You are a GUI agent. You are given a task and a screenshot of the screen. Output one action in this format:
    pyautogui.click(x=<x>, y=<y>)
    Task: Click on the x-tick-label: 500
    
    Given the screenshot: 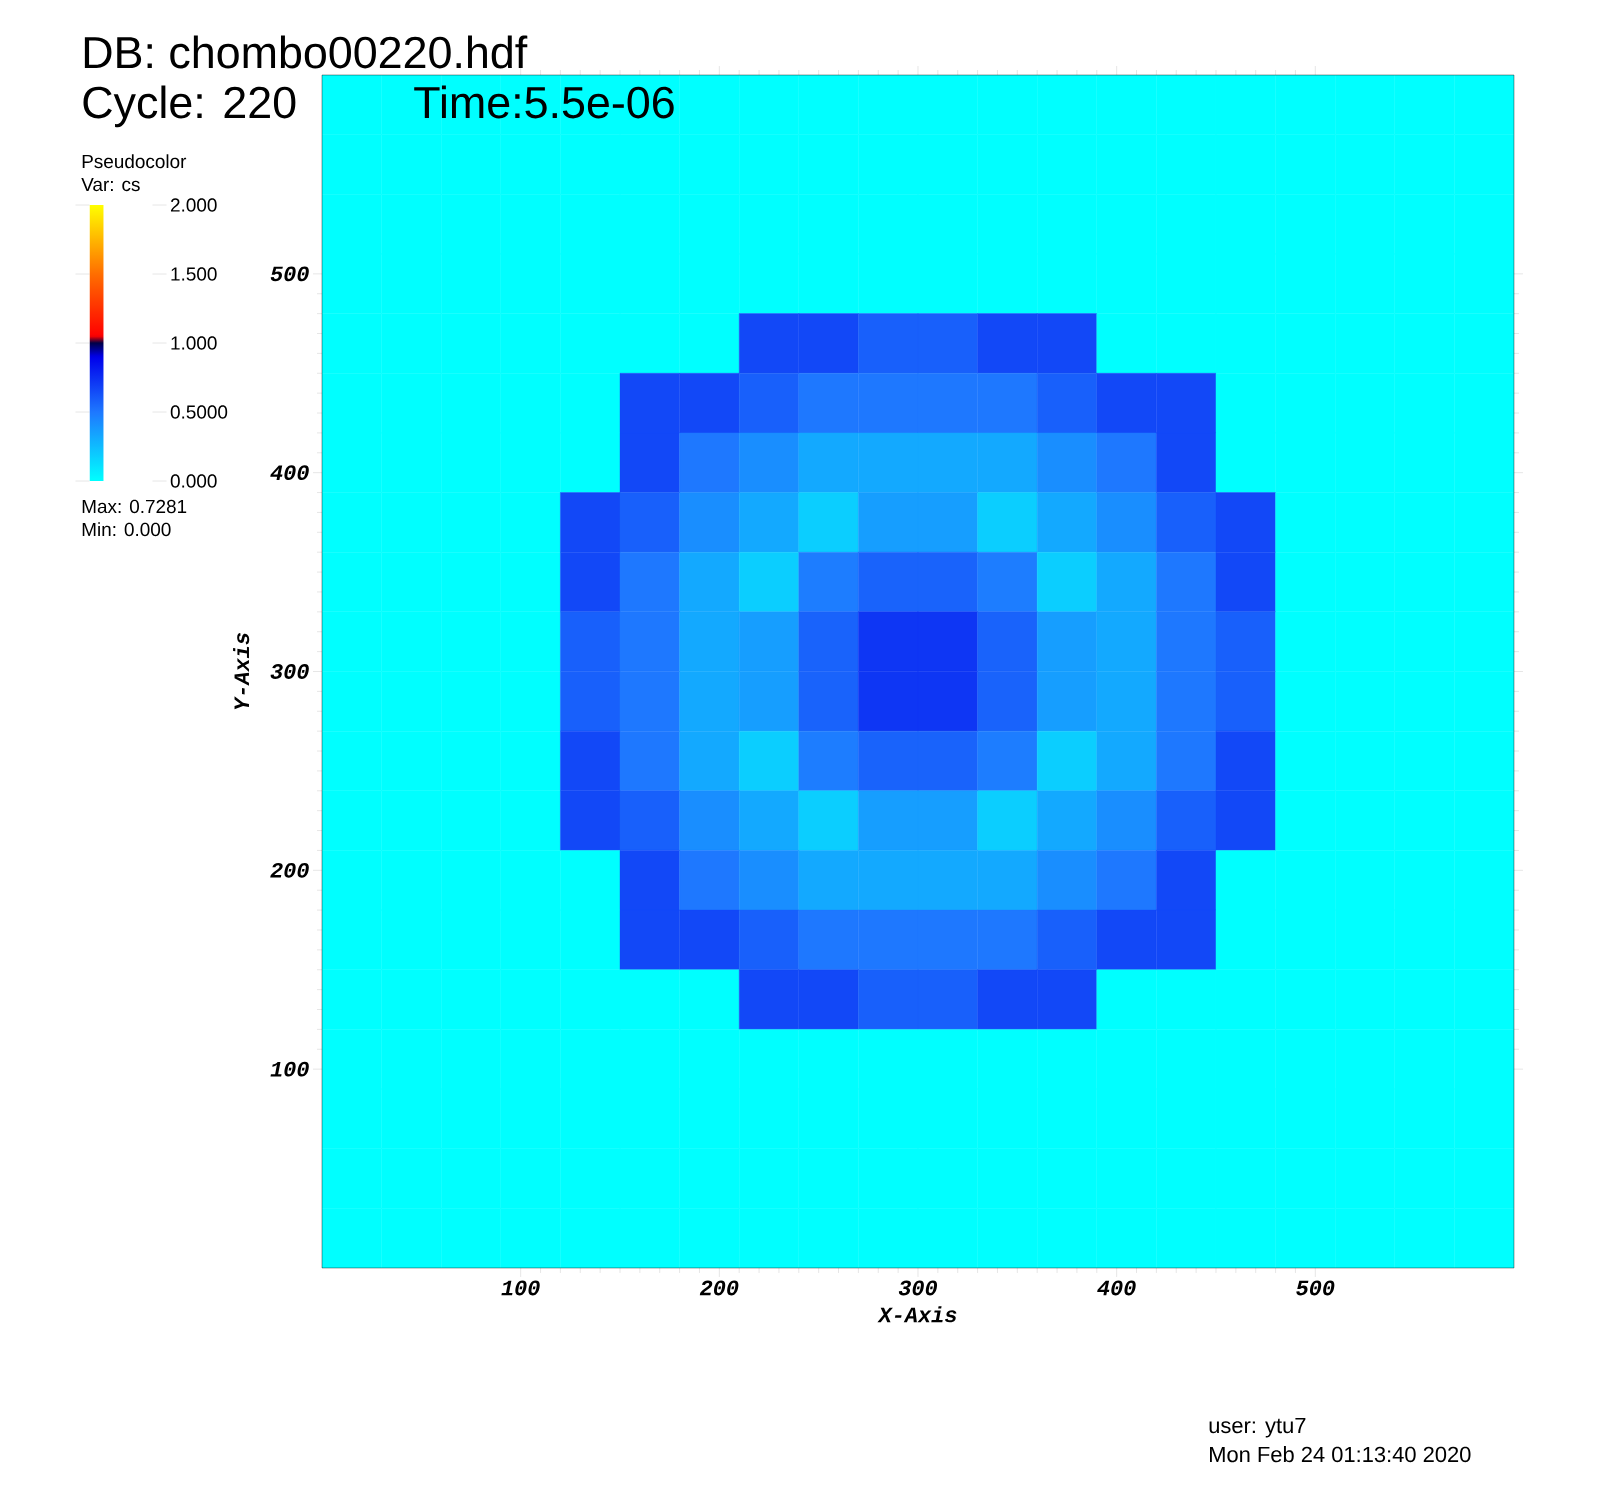 What is the action you would take?
    pyautogui.click(x=1315, y=1288)
    